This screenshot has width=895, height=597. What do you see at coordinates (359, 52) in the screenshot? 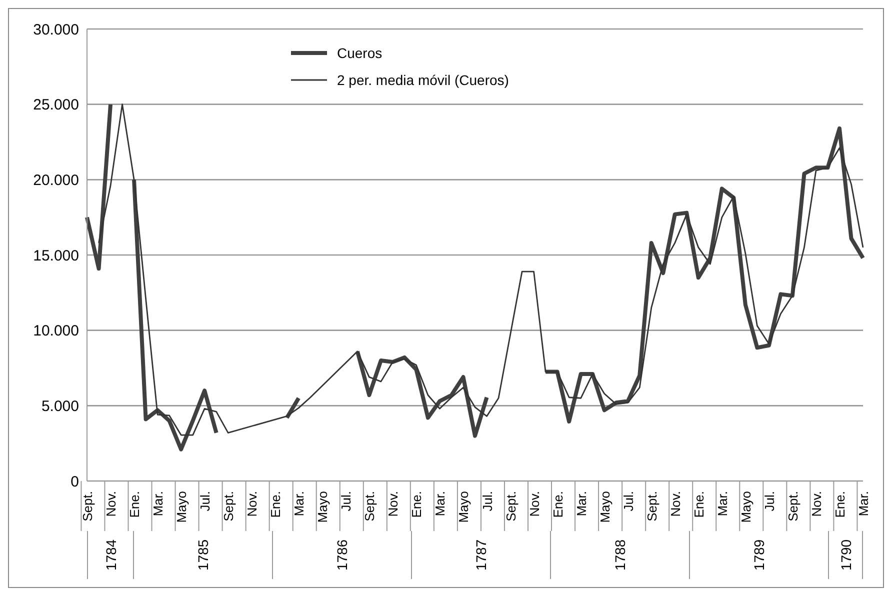
I see `legend-label: Cueros` at bounding box center [359, 52].